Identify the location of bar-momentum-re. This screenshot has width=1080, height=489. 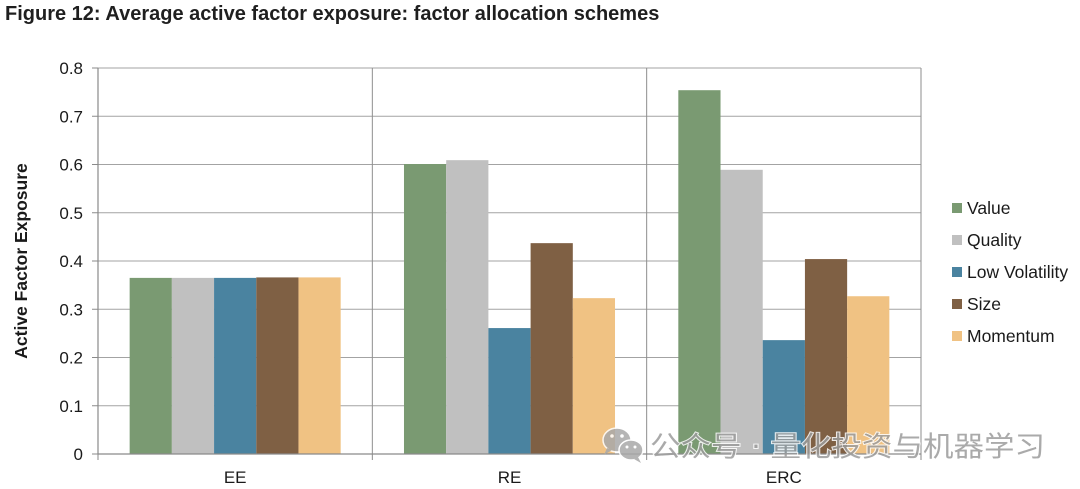
(594, 376).